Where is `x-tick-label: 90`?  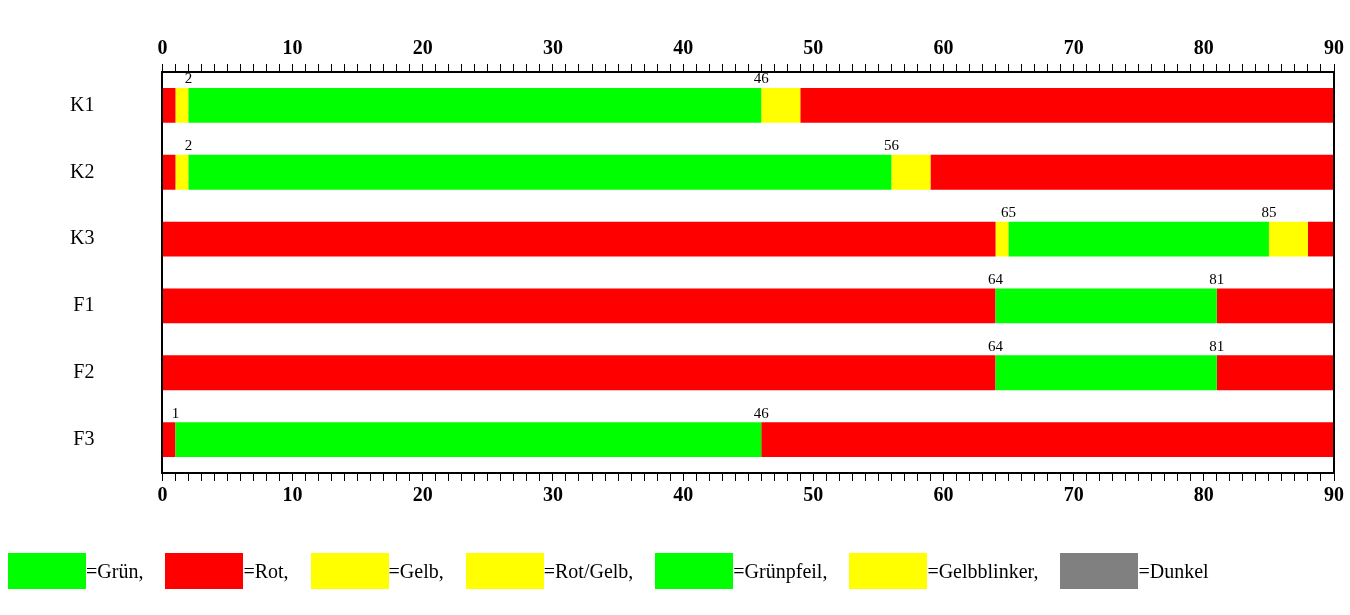 x-tick-label: 90 is located at coordinates (1334, 494).